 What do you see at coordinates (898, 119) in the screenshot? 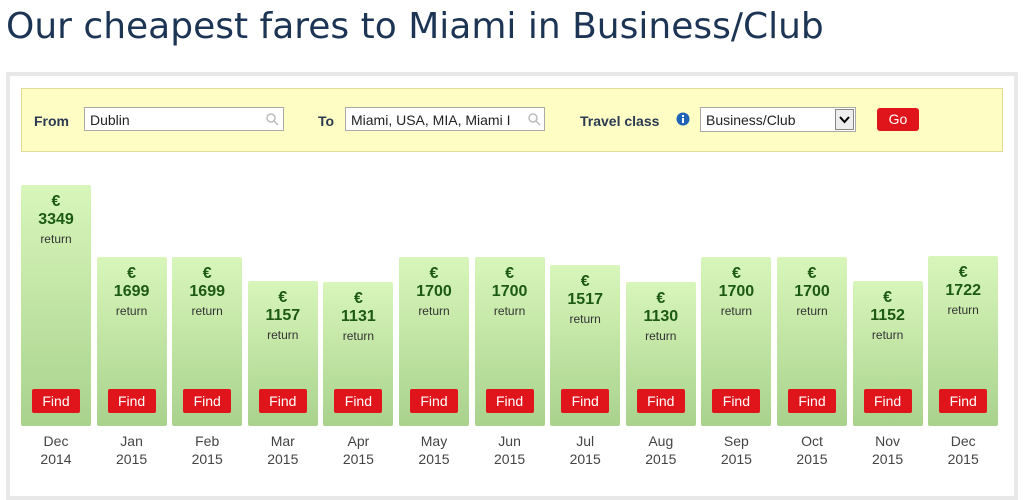
I see `go-button: Go` at bounding box center [898, 119].